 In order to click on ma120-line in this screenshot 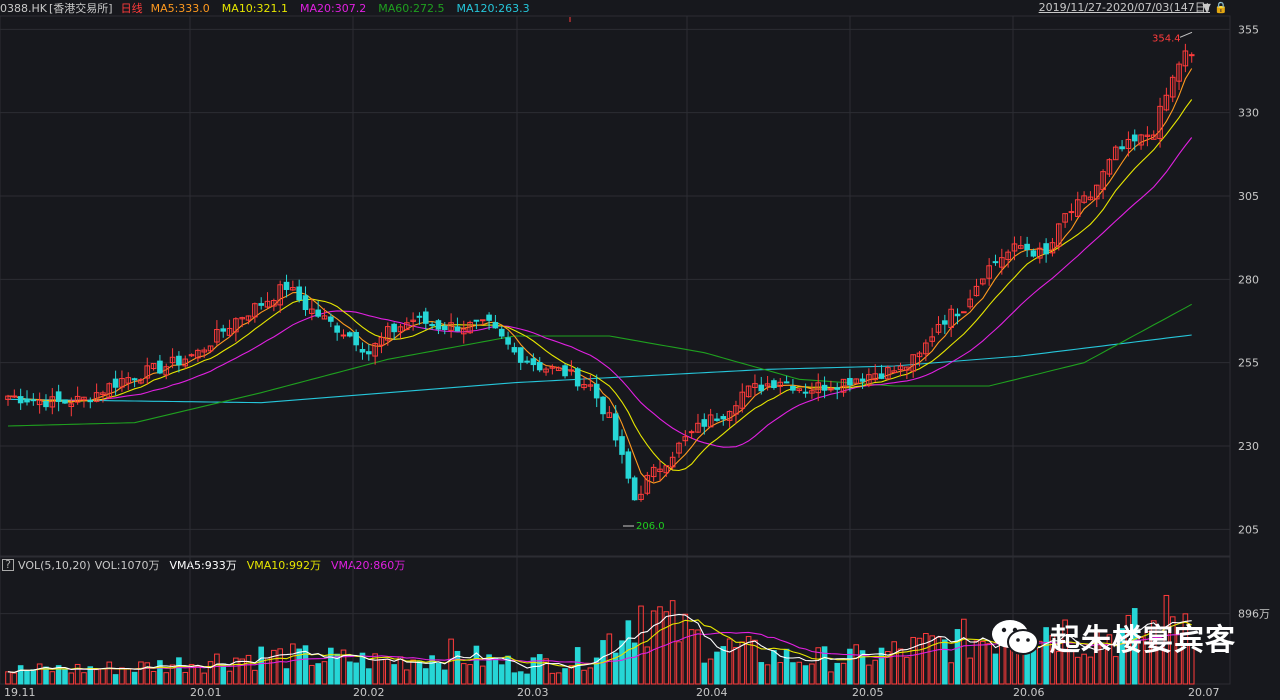, I will do `click(599, 369)`.